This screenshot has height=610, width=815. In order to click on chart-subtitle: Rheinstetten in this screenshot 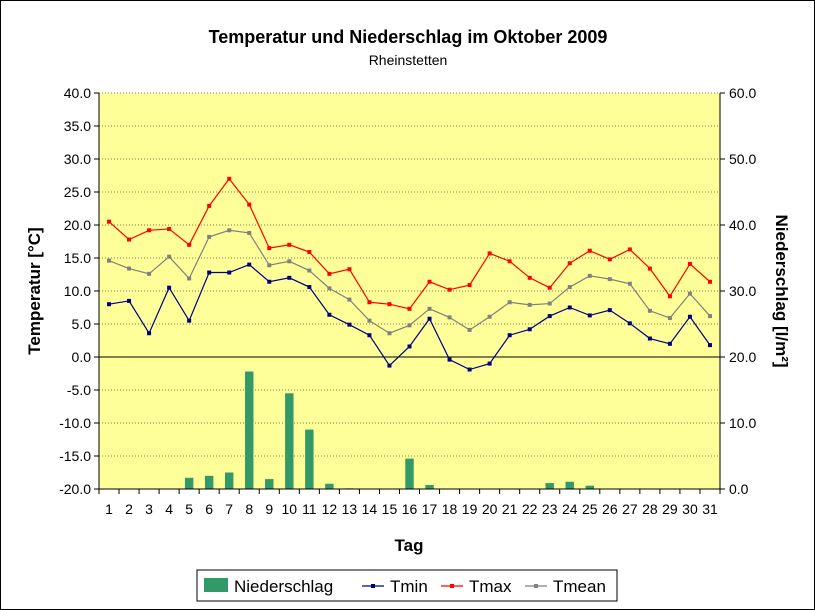, I will do `click(408, 60)`.